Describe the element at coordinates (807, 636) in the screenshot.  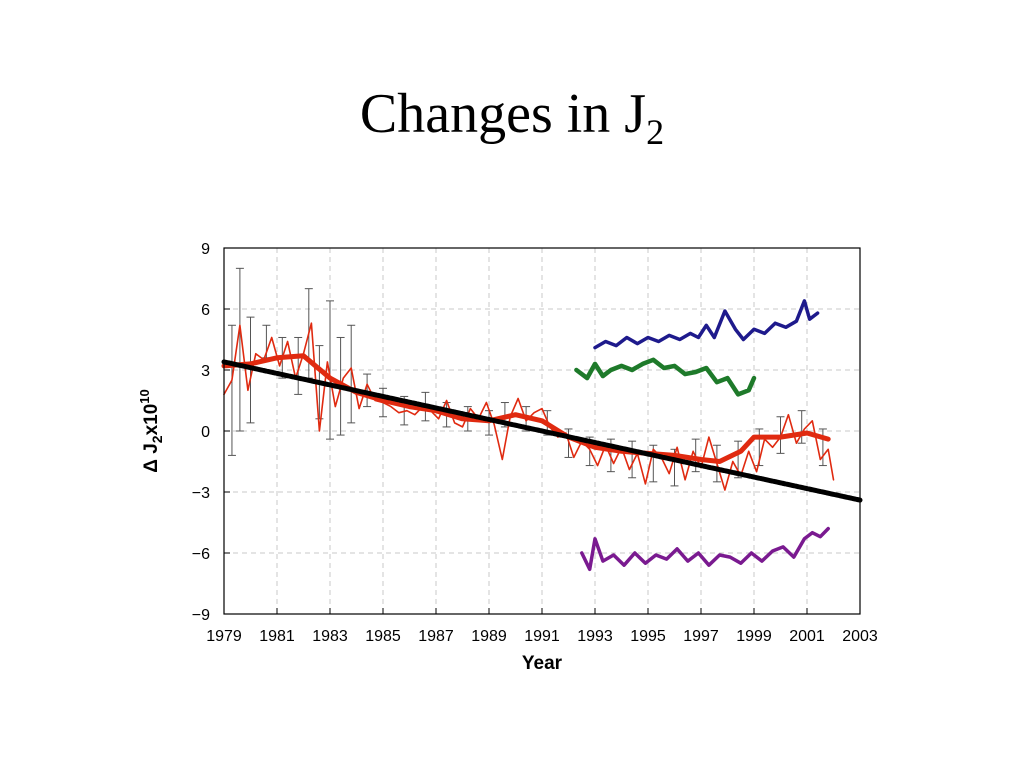
I see `x-tick-label: 2001` at that location.